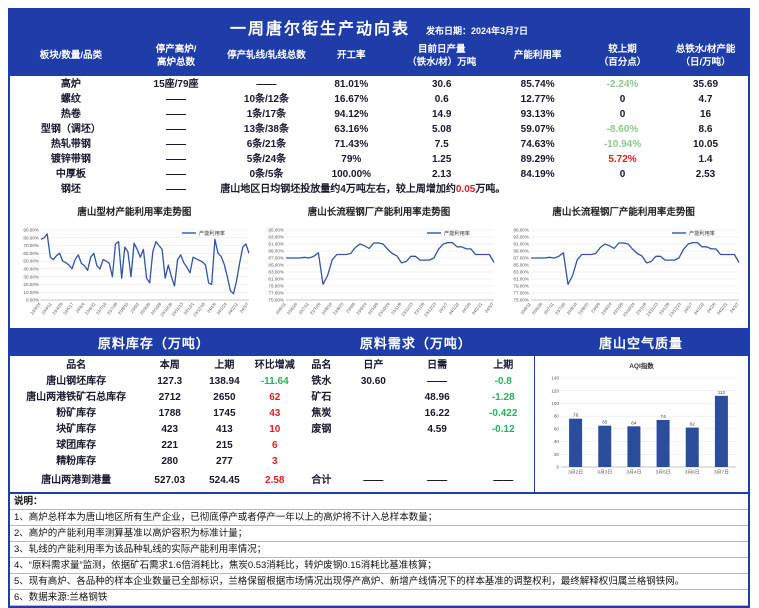  Describe the element at coordinates (154, 446) in the screenshot. I see `inventory-row: 球团库存 221 215 6` at that location.